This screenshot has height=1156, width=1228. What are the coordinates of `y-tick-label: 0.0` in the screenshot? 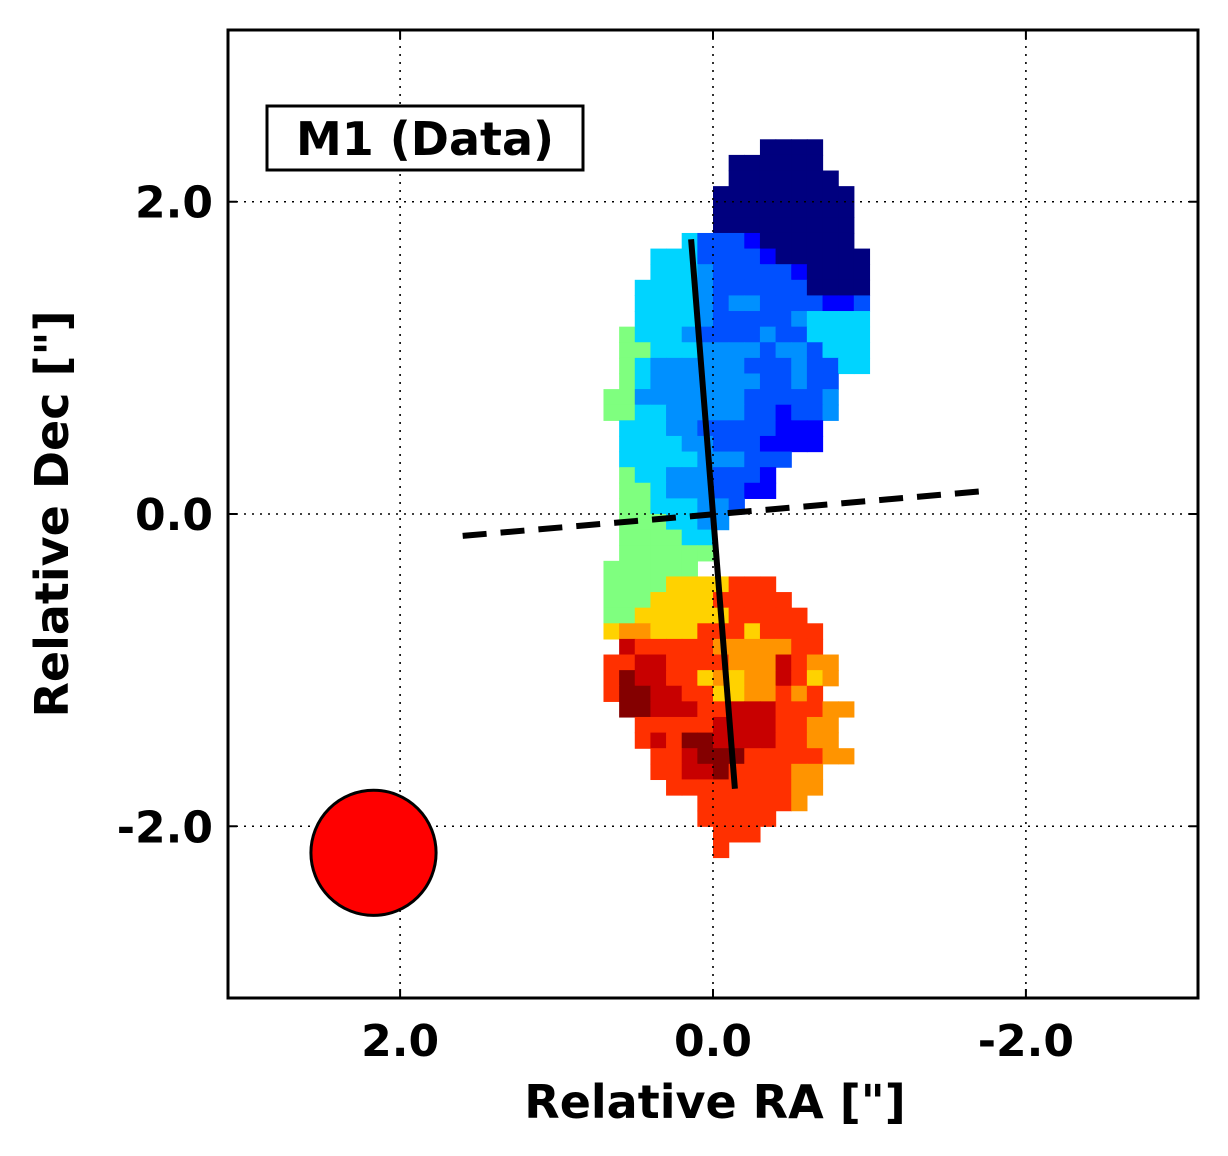 It's located at (174, 515).